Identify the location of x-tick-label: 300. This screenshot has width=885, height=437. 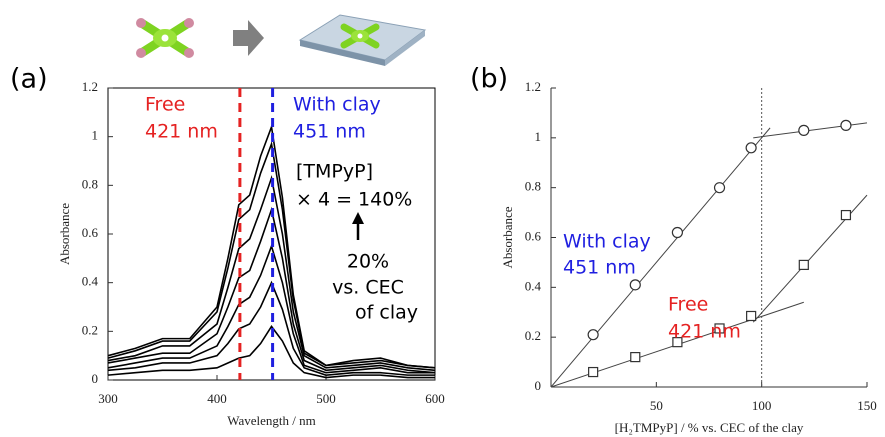
(108, 398).